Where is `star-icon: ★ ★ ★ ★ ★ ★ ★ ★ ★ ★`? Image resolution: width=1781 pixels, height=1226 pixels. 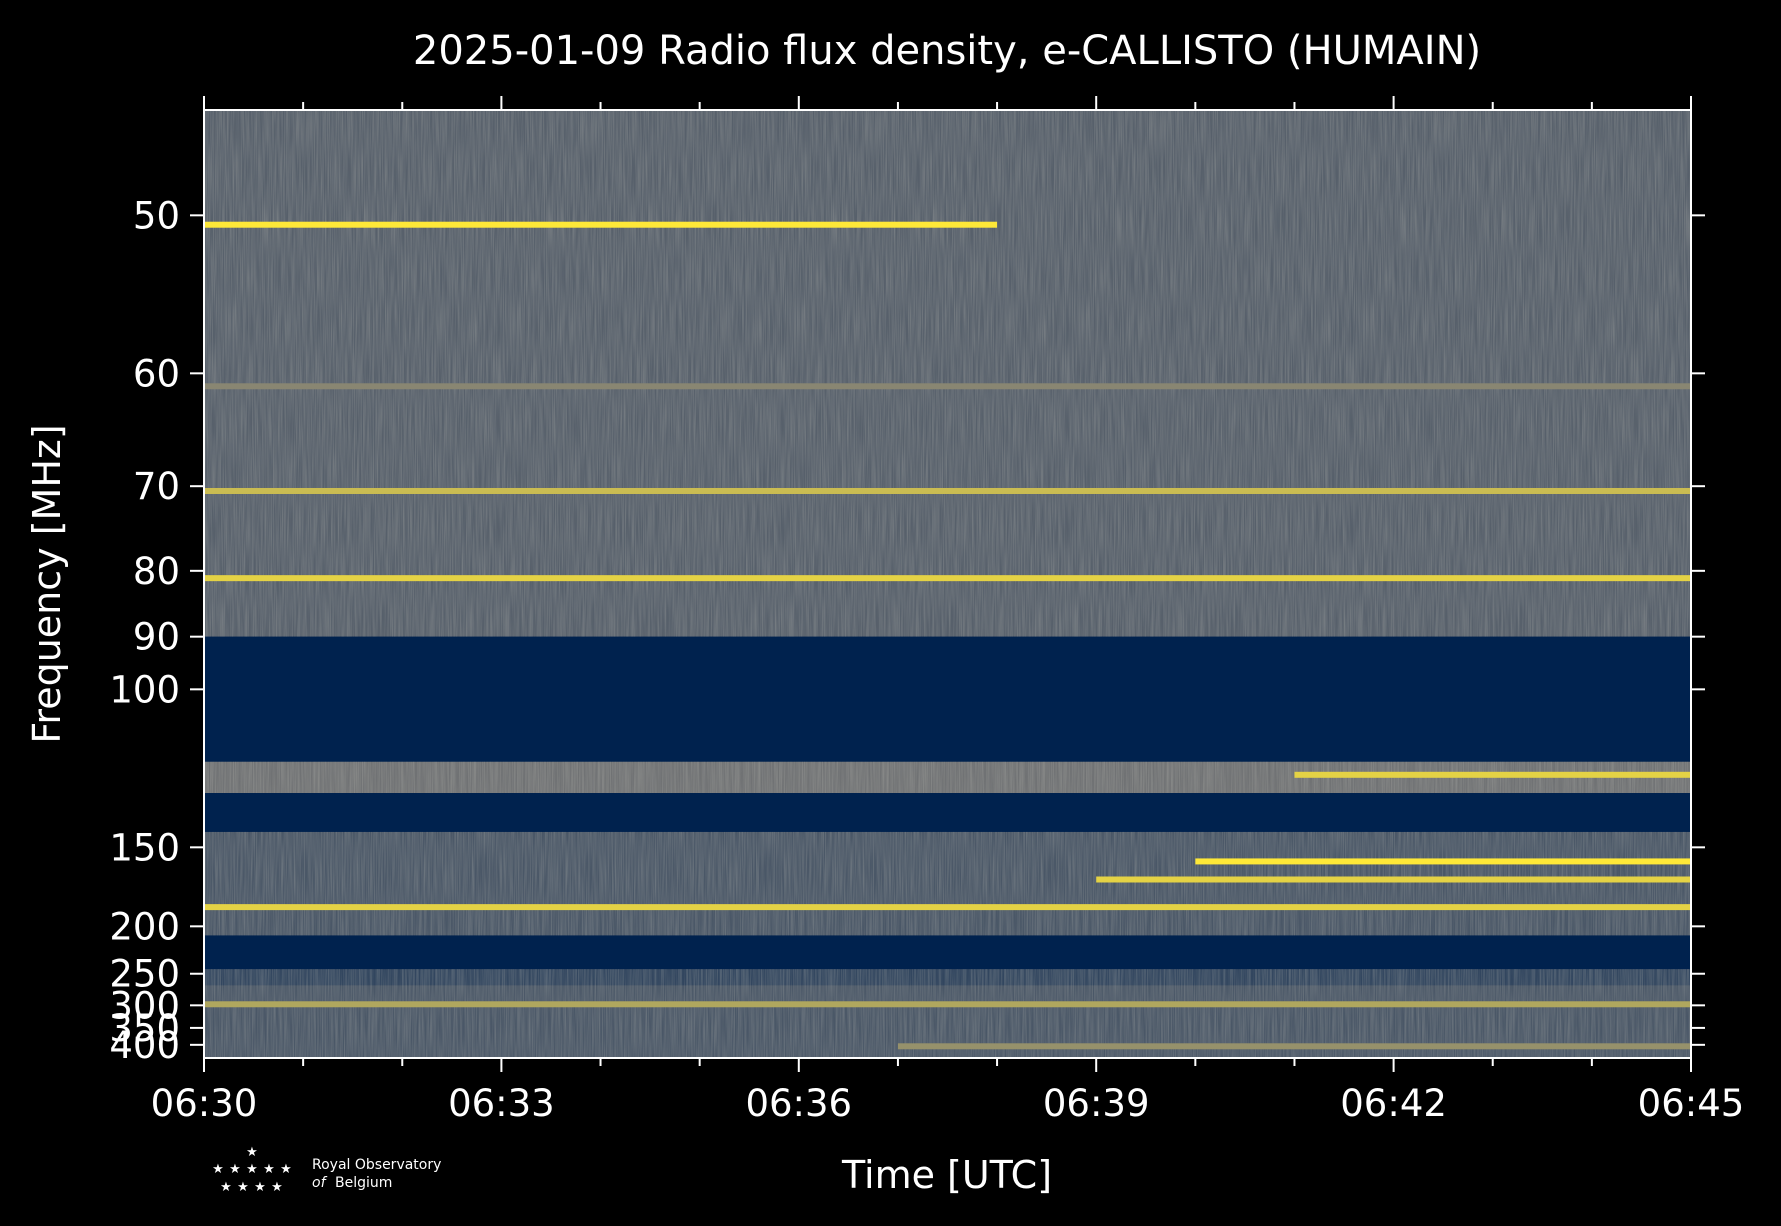 star-icon: ★ ★ ★ ★ ★ ★ ★ ★ ★ ★ is located at coordinates (252, 1170).